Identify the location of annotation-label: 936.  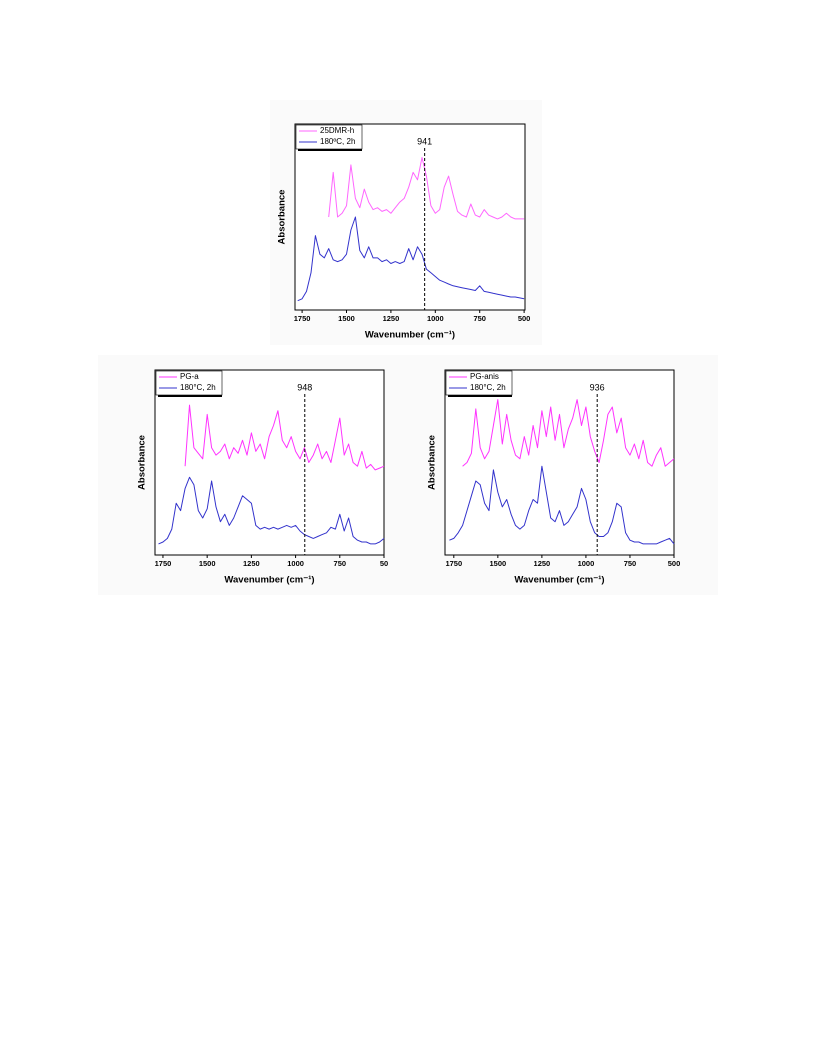
(597, 387).